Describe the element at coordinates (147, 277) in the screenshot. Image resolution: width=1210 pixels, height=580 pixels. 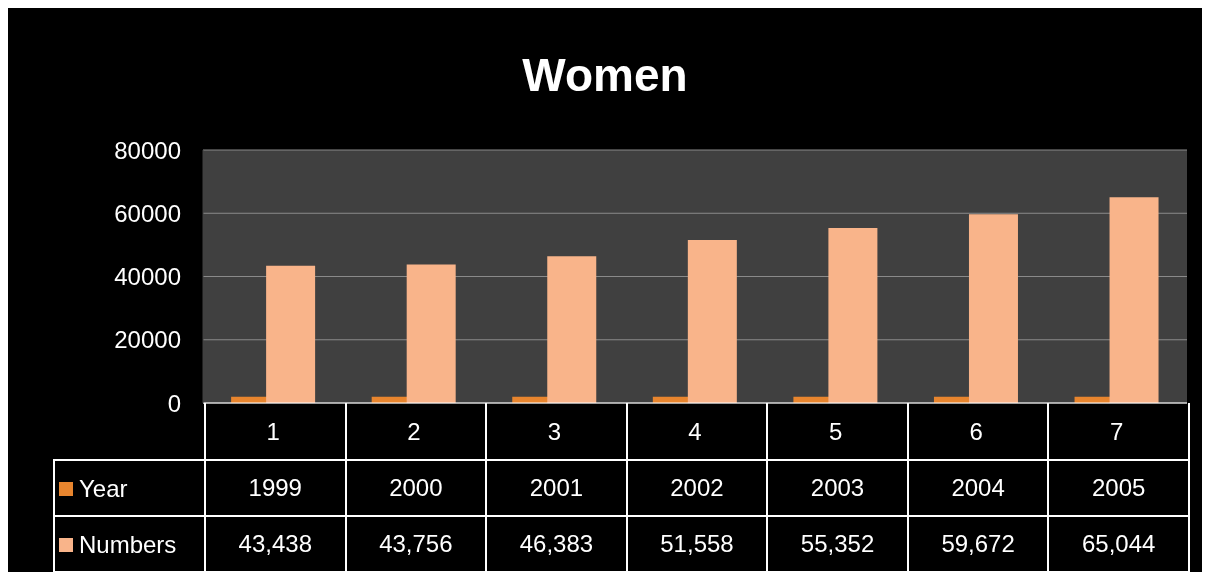
I see `y-tick-label: 40000` at that location.